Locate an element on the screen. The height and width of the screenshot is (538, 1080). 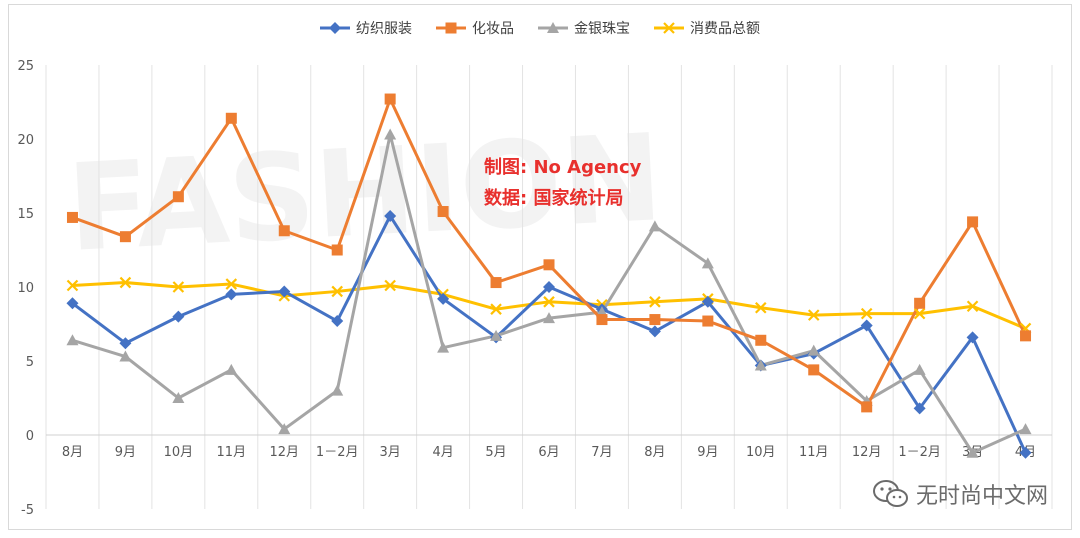
y-tick-label: 25 is located at coordinates (25, 66).